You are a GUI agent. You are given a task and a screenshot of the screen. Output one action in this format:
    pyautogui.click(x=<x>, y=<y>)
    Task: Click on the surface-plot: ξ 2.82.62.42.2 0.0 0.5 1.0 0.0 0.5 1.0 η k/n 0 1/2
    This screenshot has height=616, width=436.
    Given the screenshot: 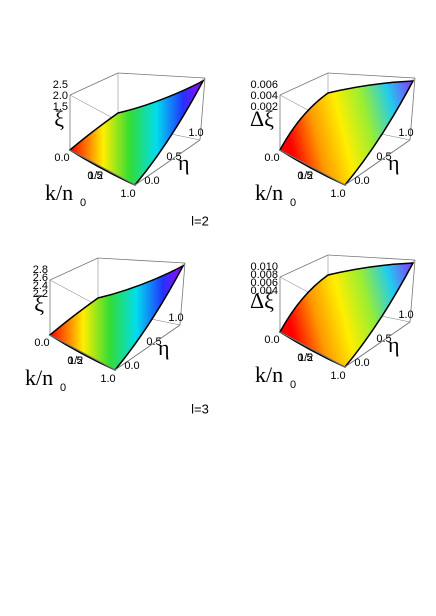 What is the action you would take?
    pyautogui.click(x=105, y=325)
    